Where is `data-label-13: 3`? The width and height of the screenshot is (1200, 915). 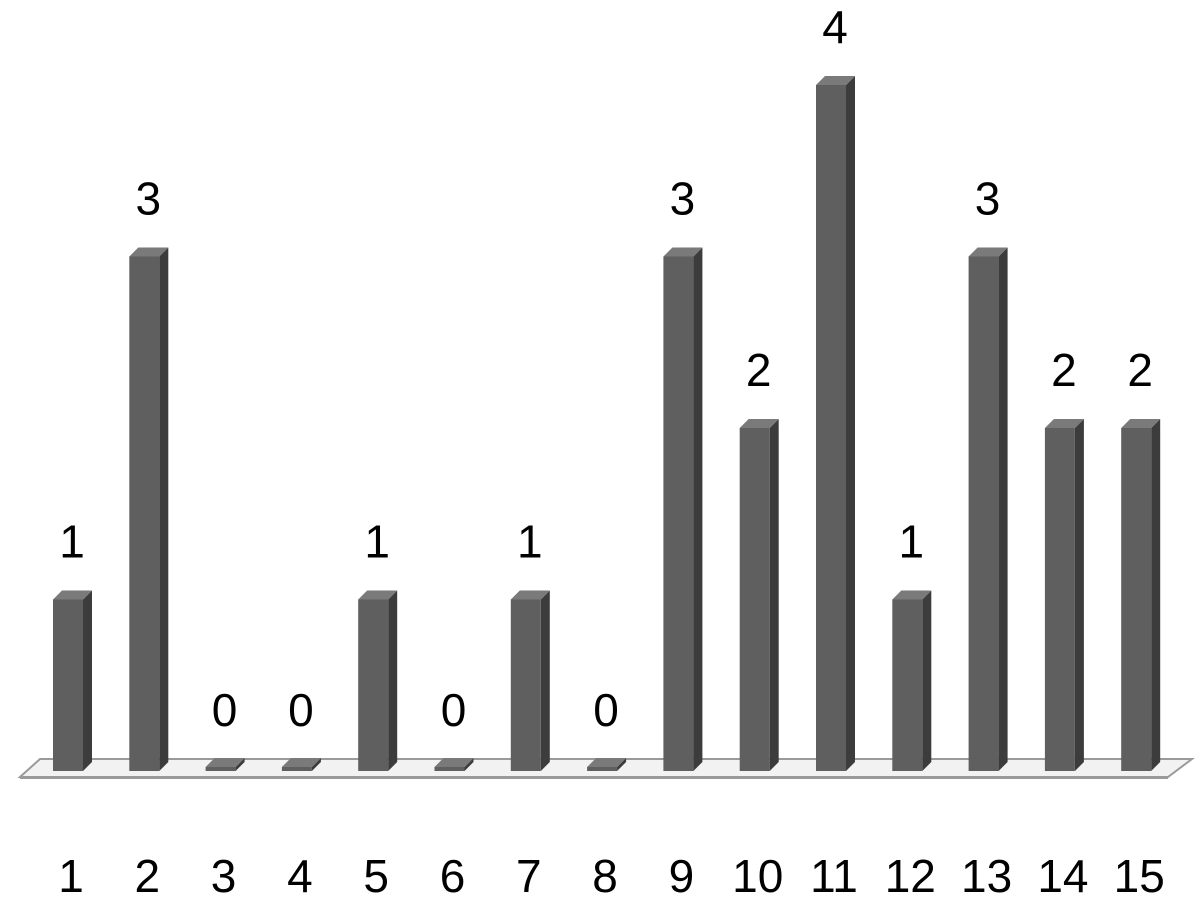
data-label-13: 3 is located at coordinates (988, 199).